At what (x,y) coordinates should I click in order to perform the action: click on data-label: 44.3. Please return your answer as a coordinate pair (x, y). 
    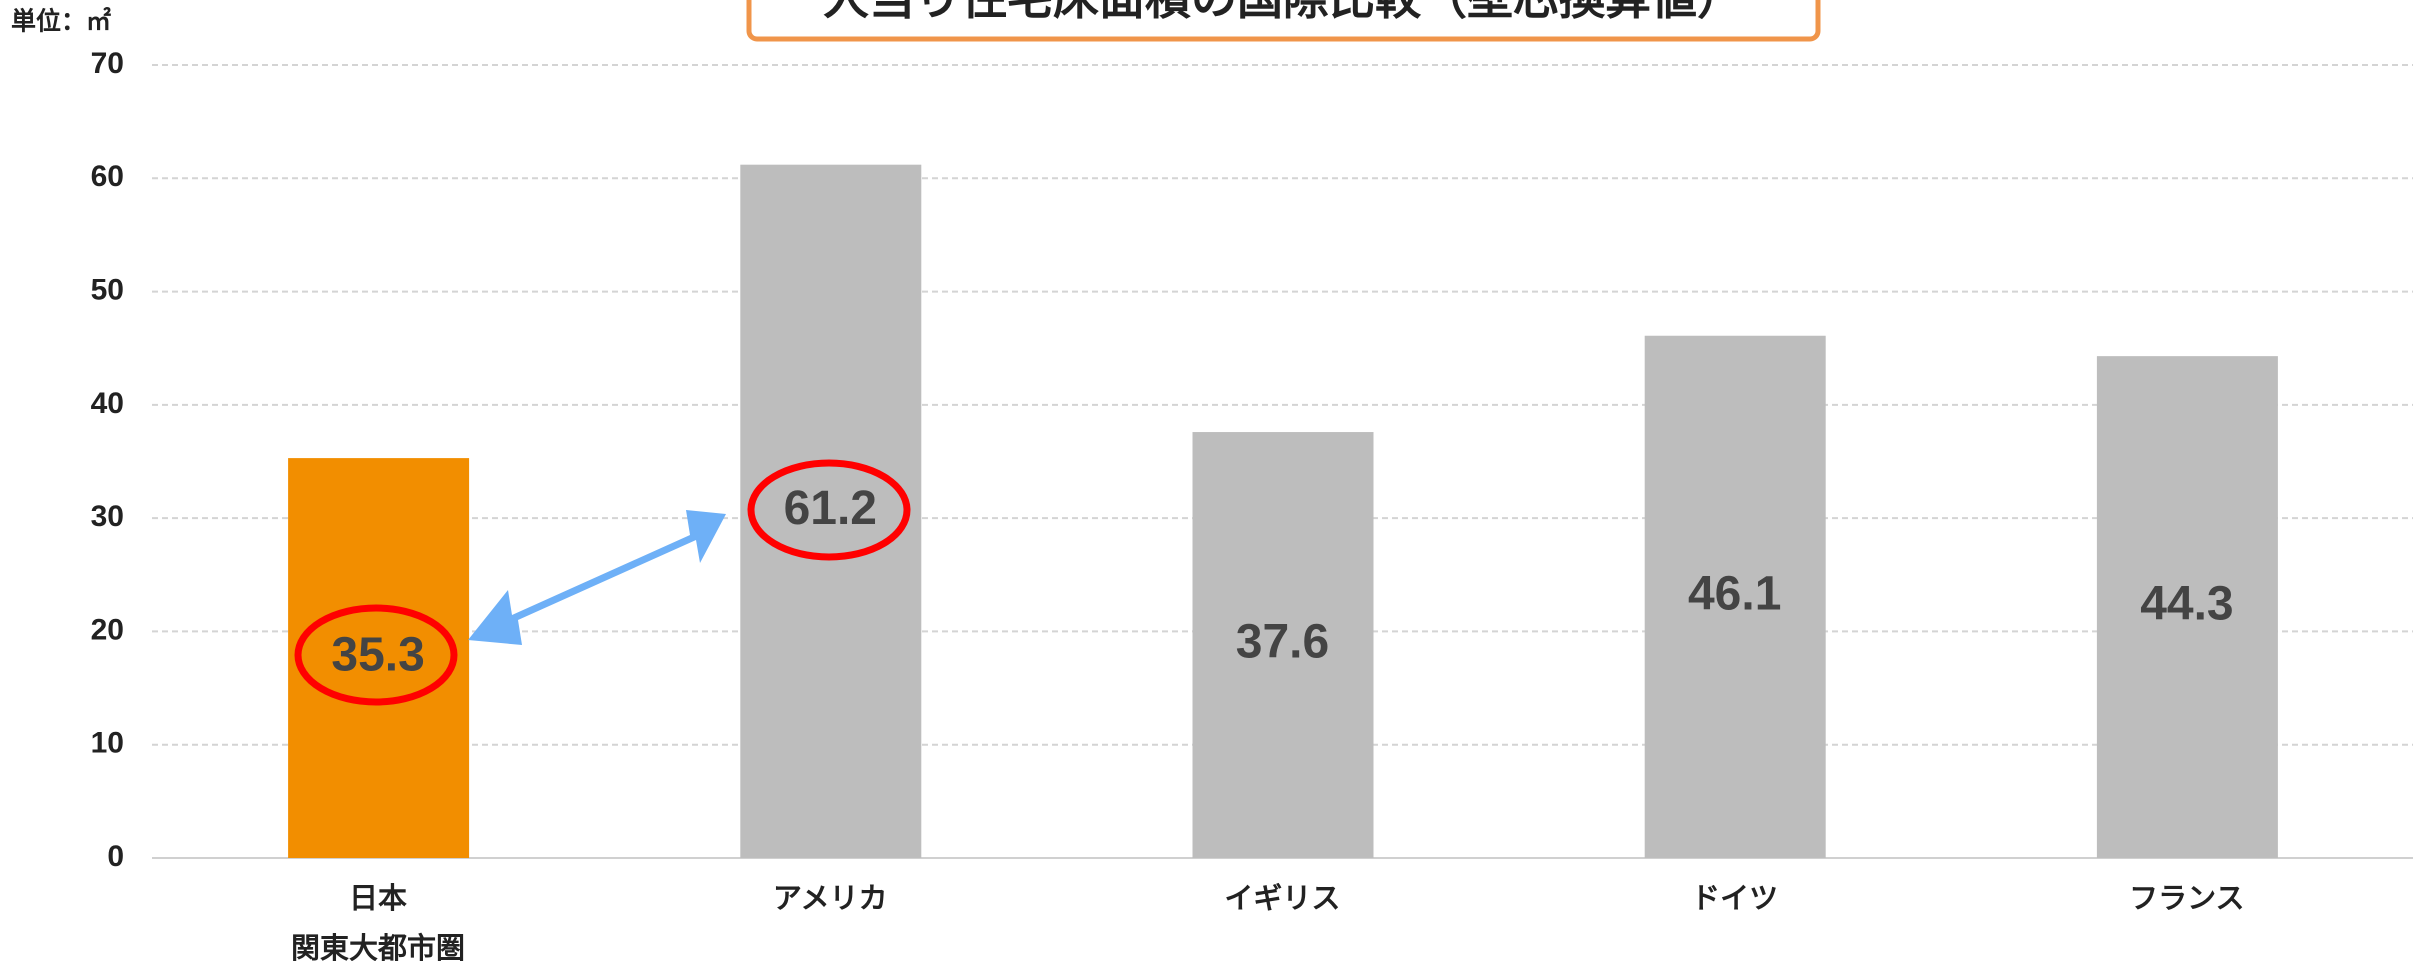
    Looking at the image, I should click on (2186, 604).